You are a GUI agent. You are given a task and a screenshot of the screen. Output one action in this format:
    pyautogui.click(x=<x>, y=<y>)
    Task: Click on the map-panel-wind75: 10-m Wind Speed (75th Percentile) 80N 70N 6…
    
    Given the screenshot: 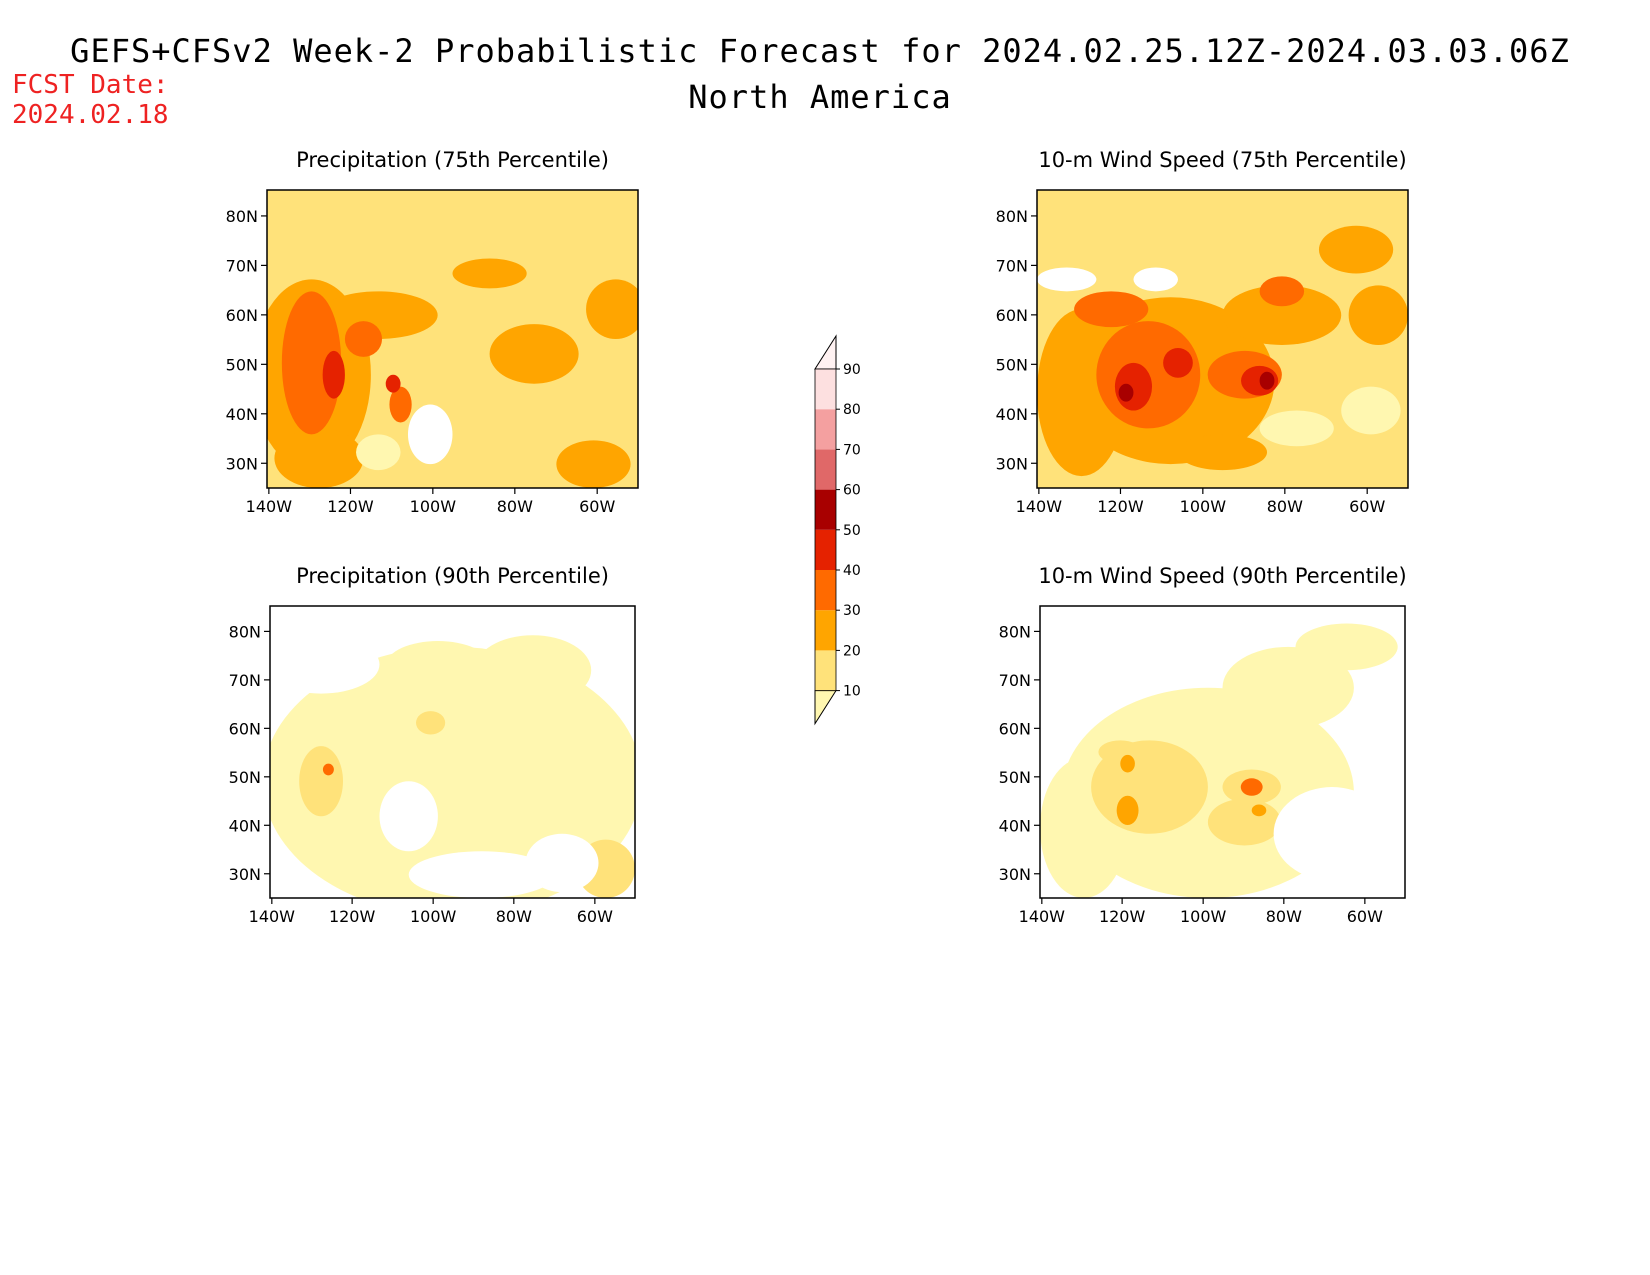 What is the action you would take?
    pyautogui.click(x=1202, y=332)
    